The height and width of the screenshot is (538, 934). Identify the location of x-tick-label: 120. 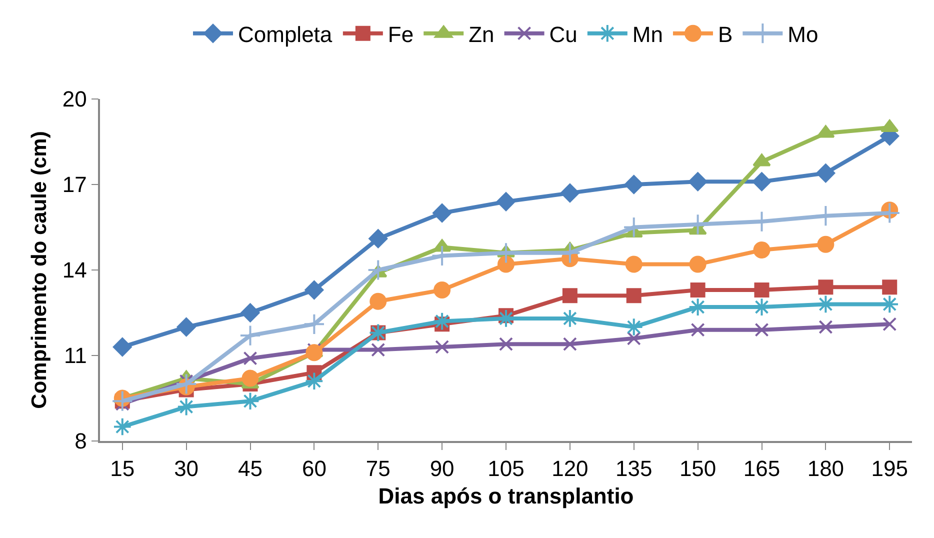
(570, 469).